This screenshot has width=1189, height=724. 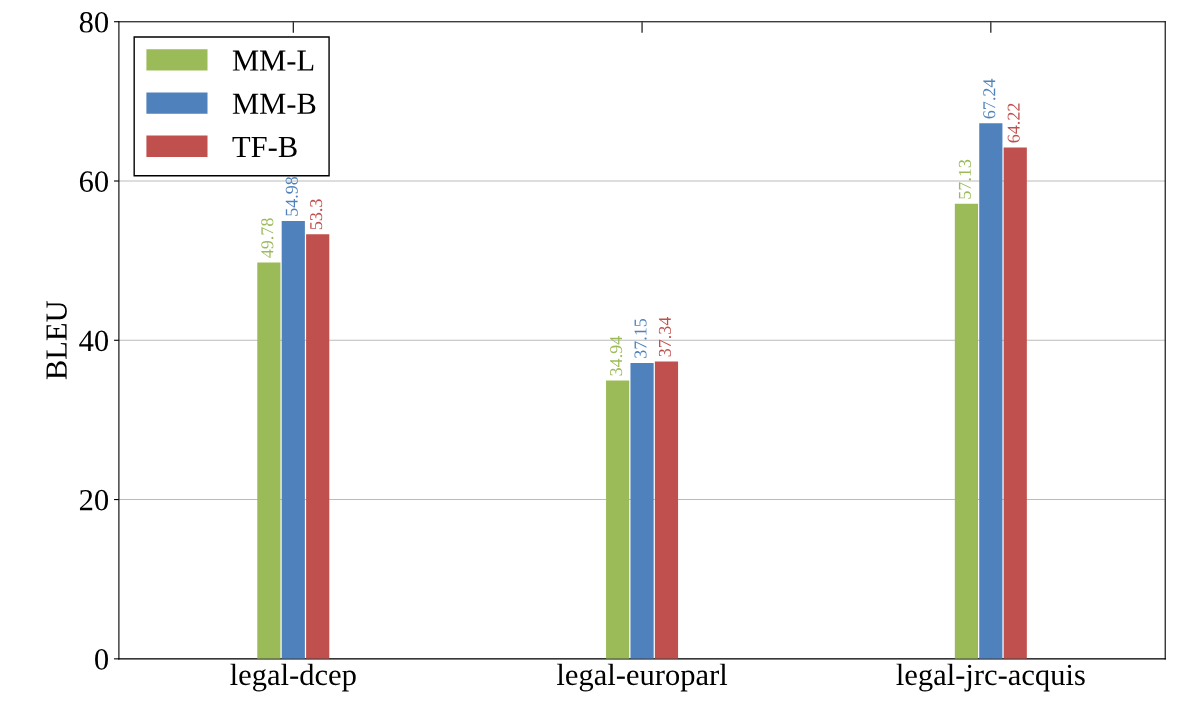 What do you see at coordinates (1013, 123) in the screenshot?
I see `data-label: 64.22` at bounding box center [1013, 123].